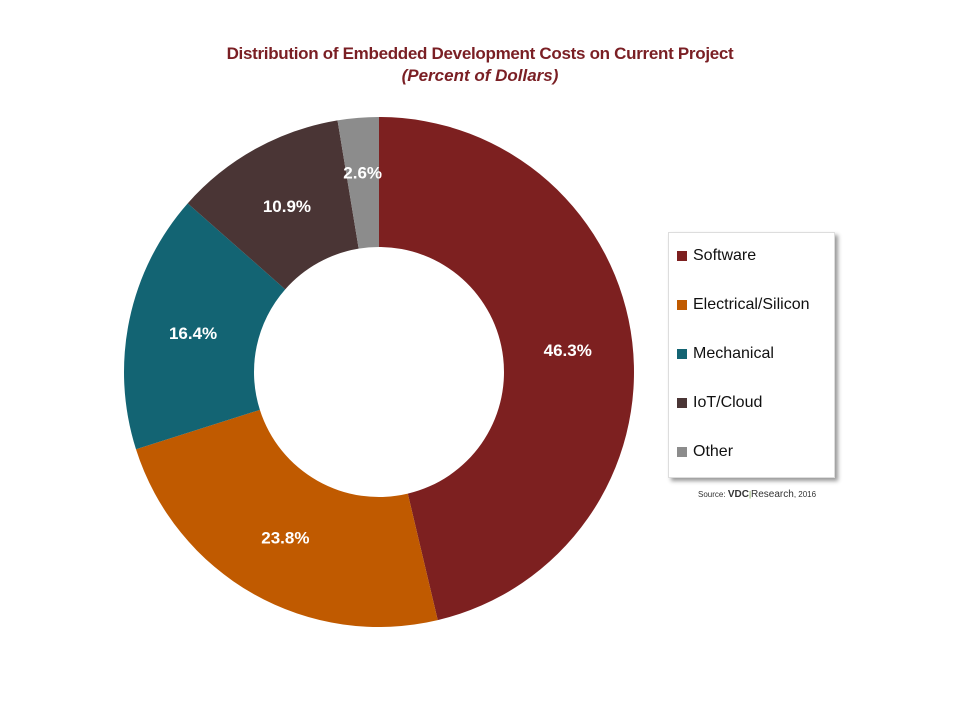  What do you see at coordinates (733, 353) in the screenshot?
I see `legend-label: Mechanical` at bounding box center [733, 353].